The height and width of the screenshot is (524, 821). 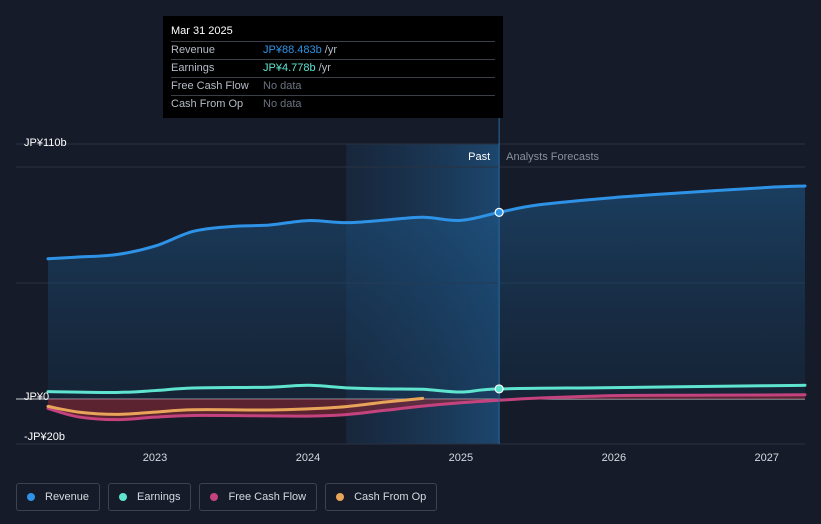 What do you see at coordinates (159, 497) in the screenshot?
I see `legend-label: Earnings` at bounding box center [159, 497].